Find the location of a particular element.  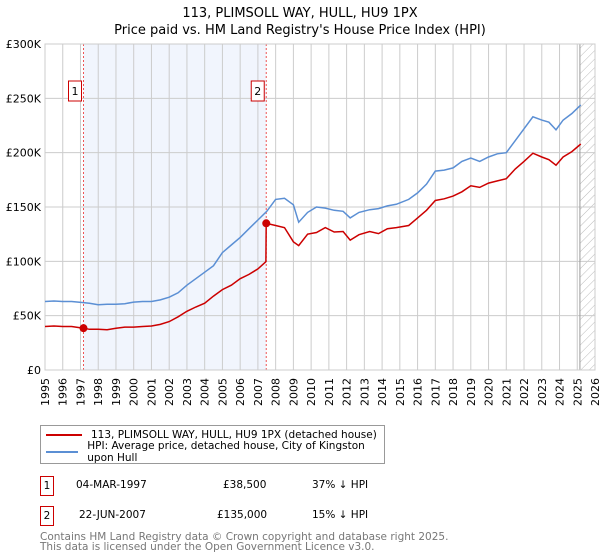

x-tick-label: 2021 is located at coordinates (506, 392).